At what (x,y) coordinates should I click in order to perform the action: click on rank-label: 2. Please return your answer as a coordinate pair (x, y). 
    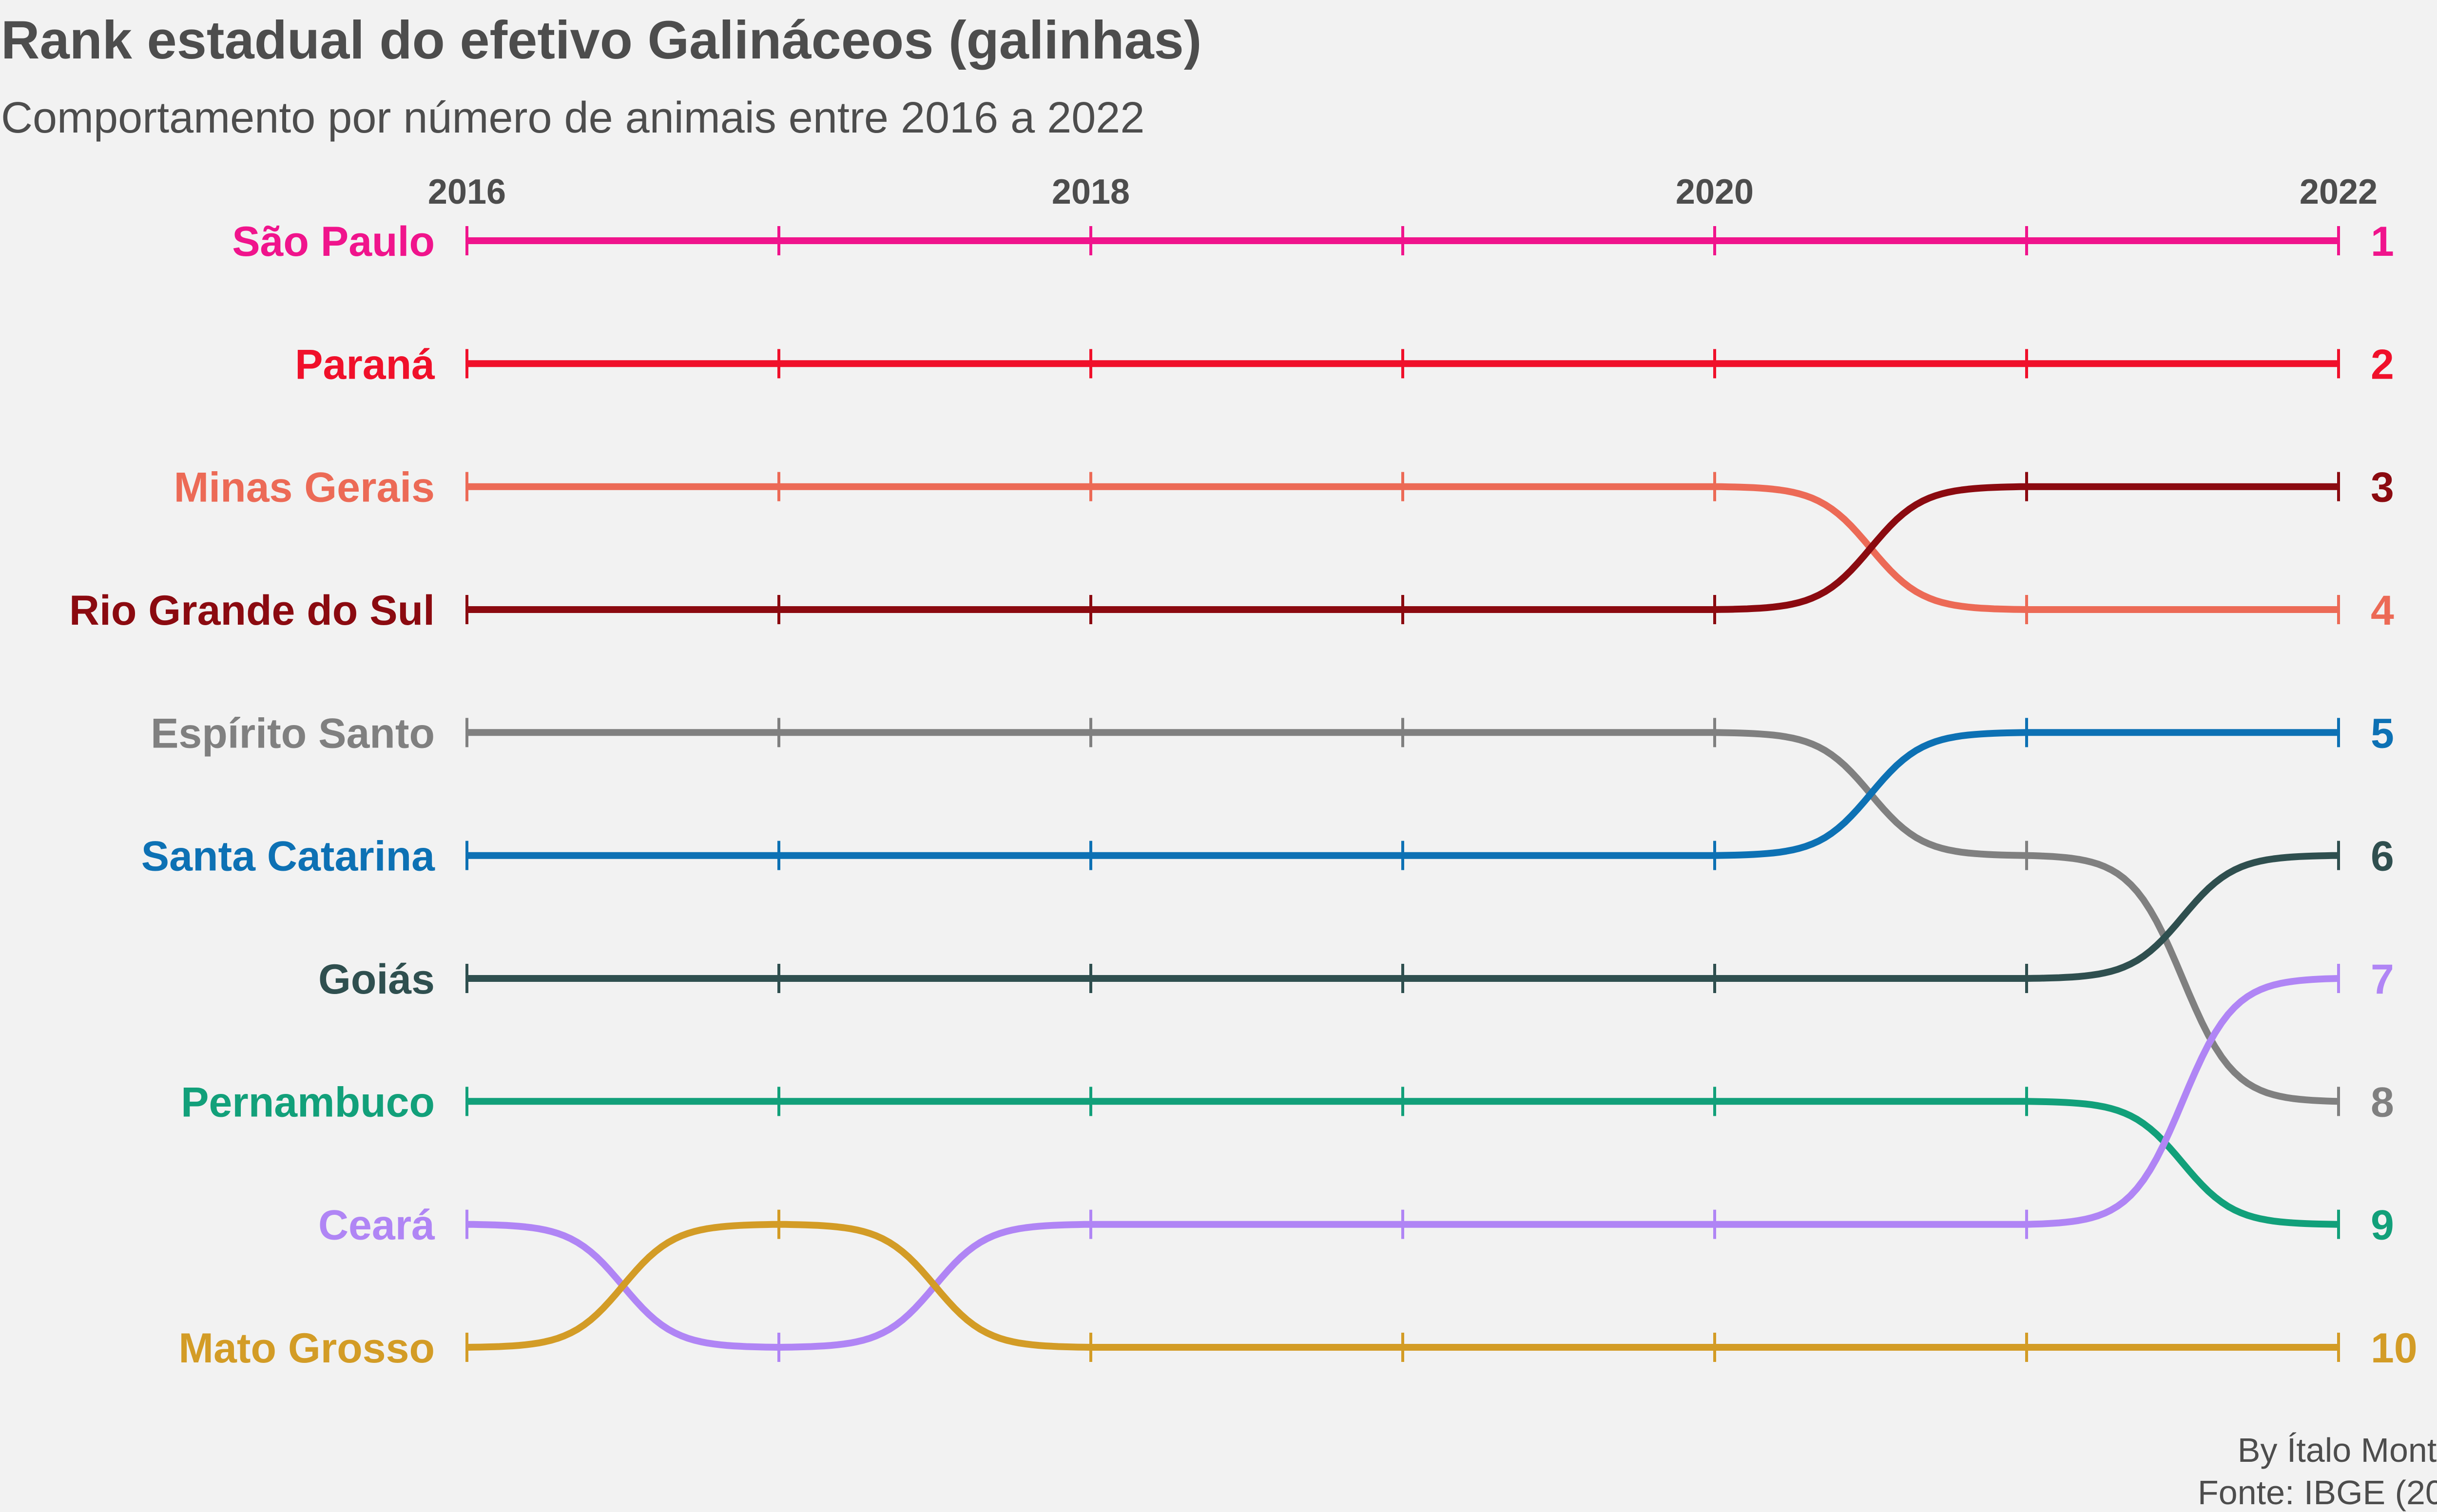
    Looking at the image, I should click on (2383, 364).